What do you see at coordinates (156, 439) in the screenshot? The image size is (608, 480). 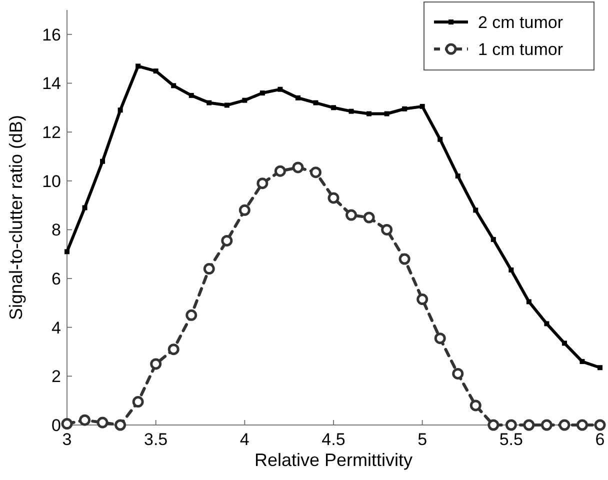 I see `x-tick-label: 3.5` at bounding box center [156, 439].